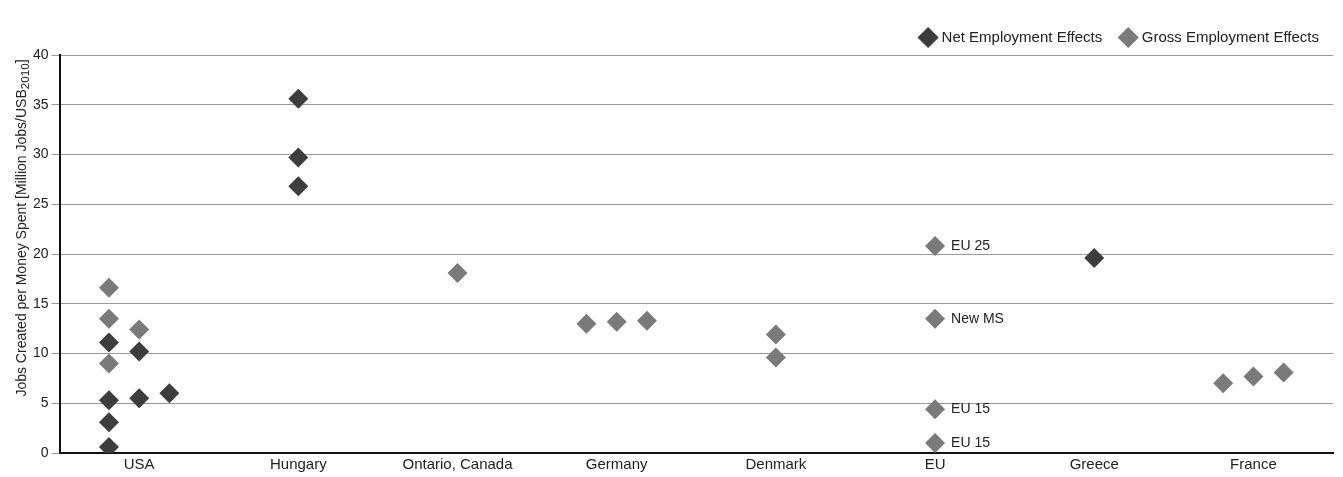  I want to click on y-tick-label: 20, so click(40, 252).